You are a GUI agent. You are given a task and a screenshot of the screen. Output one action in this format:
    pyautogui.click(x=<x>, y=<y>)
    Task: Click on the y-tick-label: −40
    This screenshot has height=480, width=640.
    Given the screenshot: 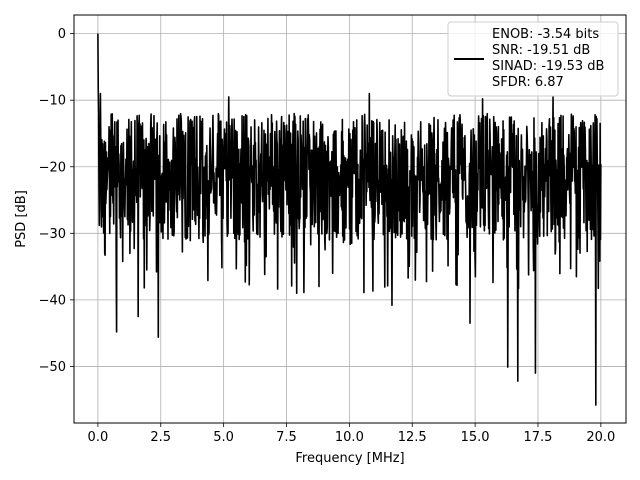 What is the action you would take?
    pyautogui.click(x=52, y=300)
    